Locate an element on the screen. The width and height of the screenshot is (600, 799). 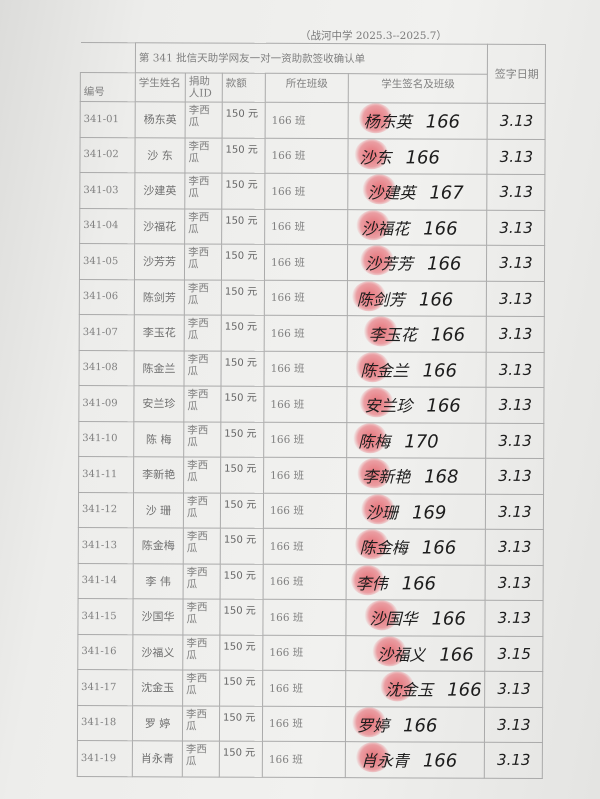
row-id: 341-16 is located at coordinates (105, 651).